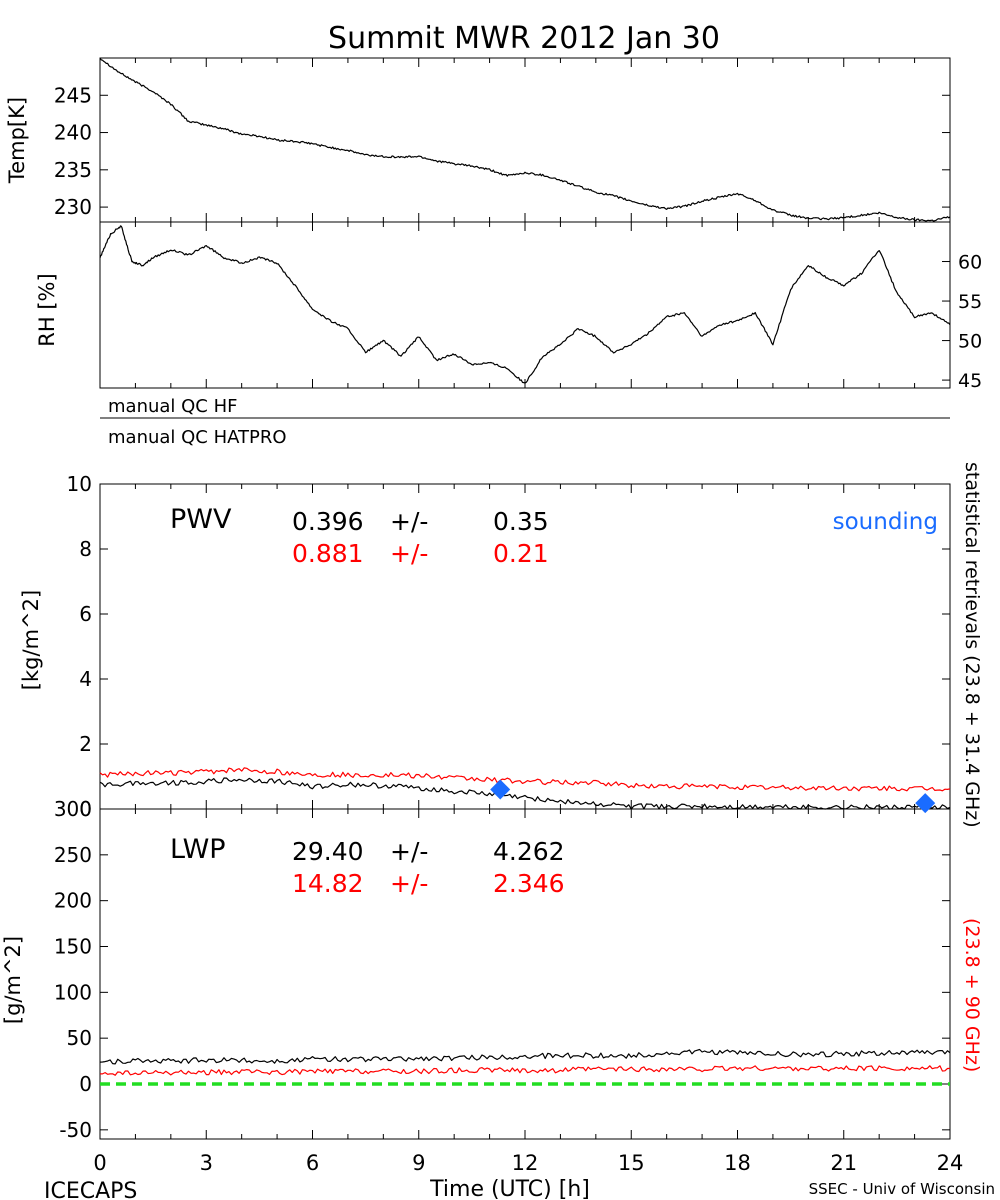 The image size is (1000, 1200). What do you see at coordinates (85, 679) in the screenshot?
I see `pwv-ytick-label: 4` at bounding box center [85, 679].